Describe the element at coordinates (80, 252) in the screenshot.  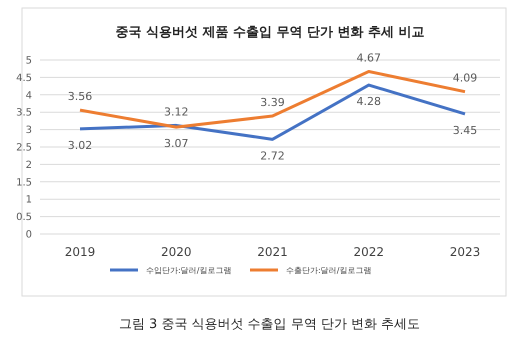
I see `x-tick-label: 2019` at that location.